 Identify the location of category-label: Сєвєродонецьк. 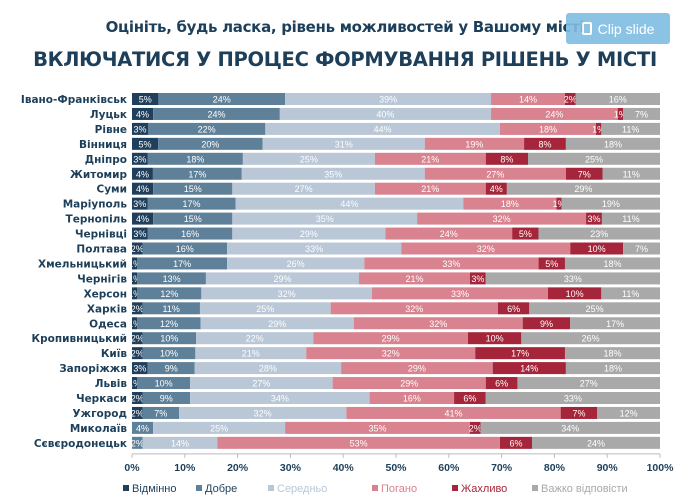
(80, 444).